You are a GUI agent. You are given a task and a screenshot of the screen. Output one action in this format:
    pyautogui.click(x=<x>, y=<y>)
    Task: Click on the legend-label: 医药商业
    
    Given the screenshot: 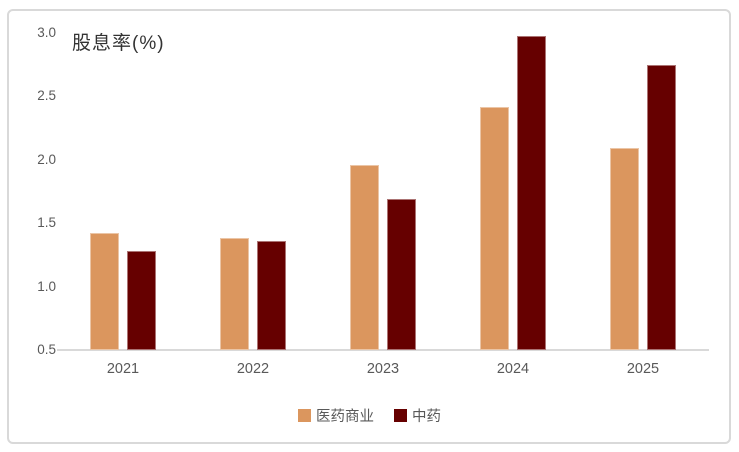 What is the action you would take?
    pyautogui.click(x=345, y=416)
    